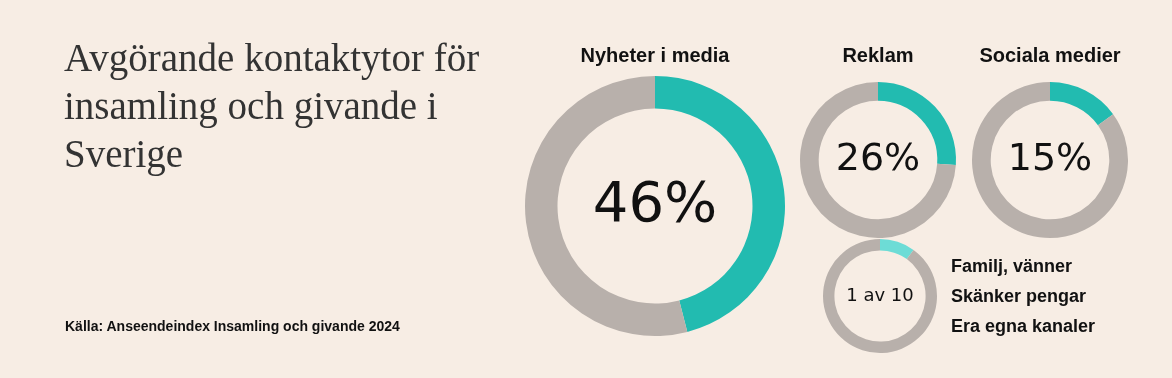 This screenshot has height=378, width=1172. I want to click on text: Era egna kanaler, so click(1023, 326).